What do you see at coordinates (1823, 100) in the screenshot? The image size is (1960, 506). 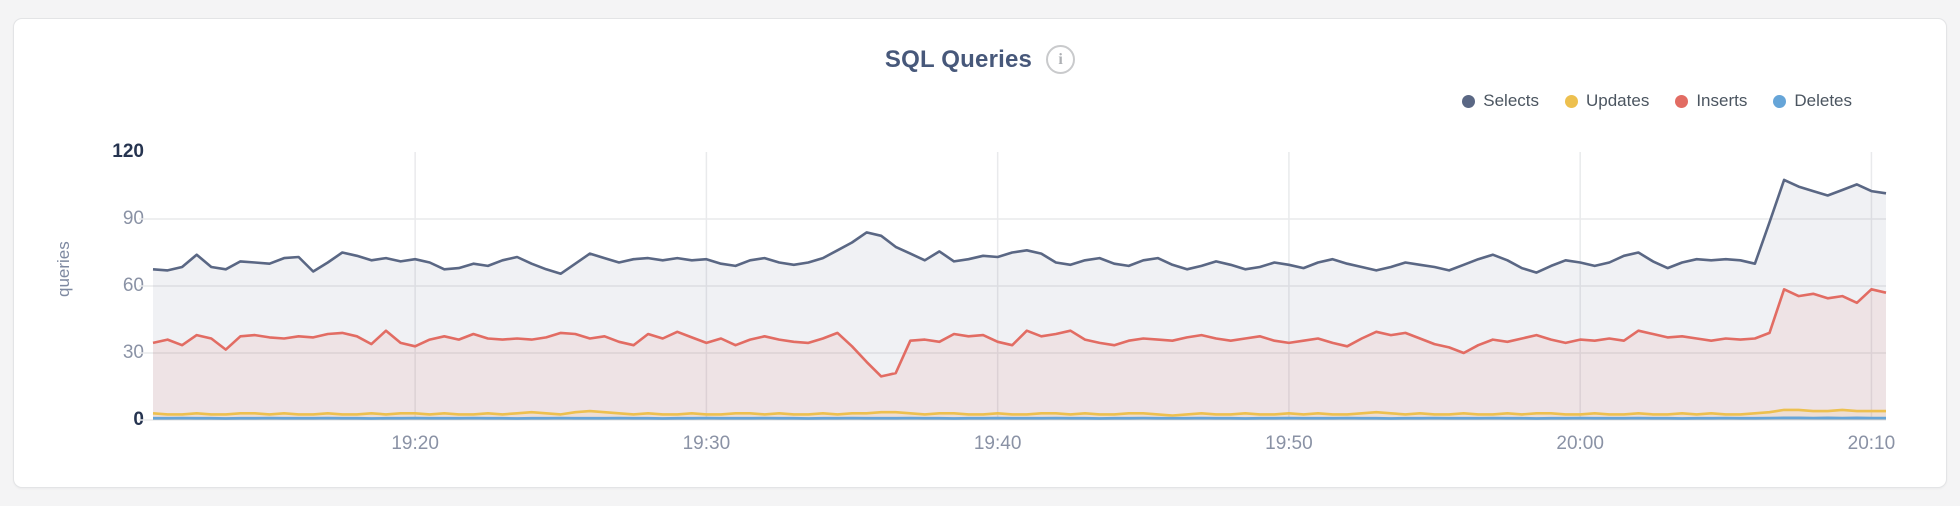 I see `legend-label: Deletes` at bounding box center [1823, 100].